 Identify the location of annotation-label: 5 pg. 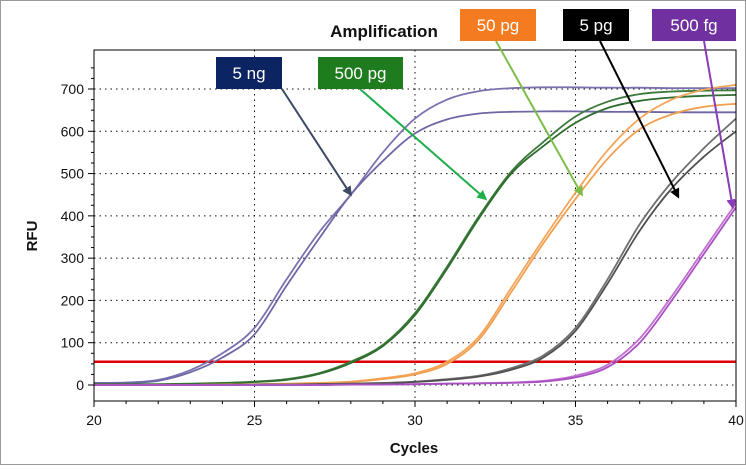
(595, 25).